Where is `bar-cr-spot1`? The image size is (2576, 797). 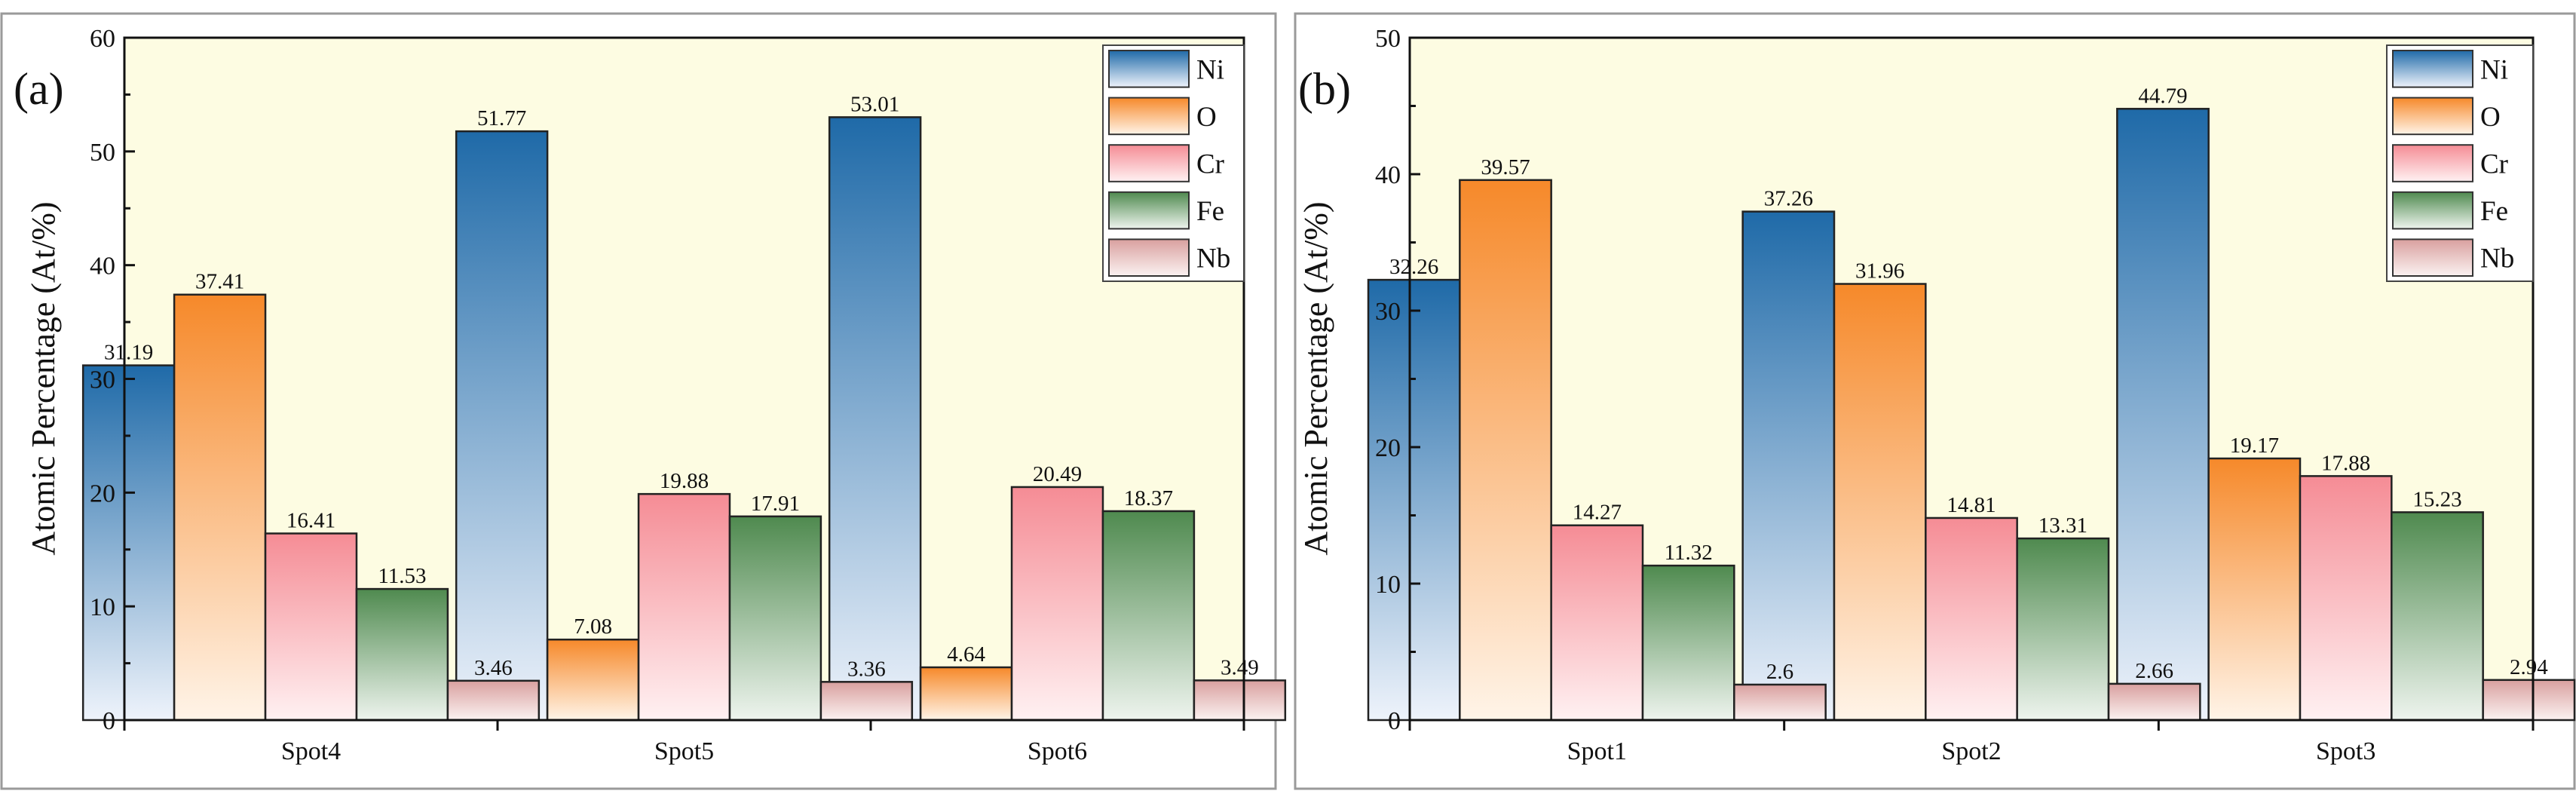
bar-cr-spot1 is located at coordinates (1597, 623).